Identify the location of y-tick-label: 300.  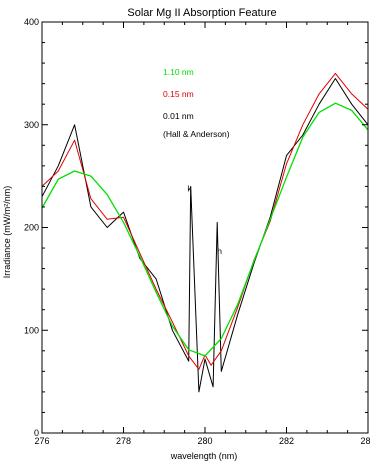
(31, 125).